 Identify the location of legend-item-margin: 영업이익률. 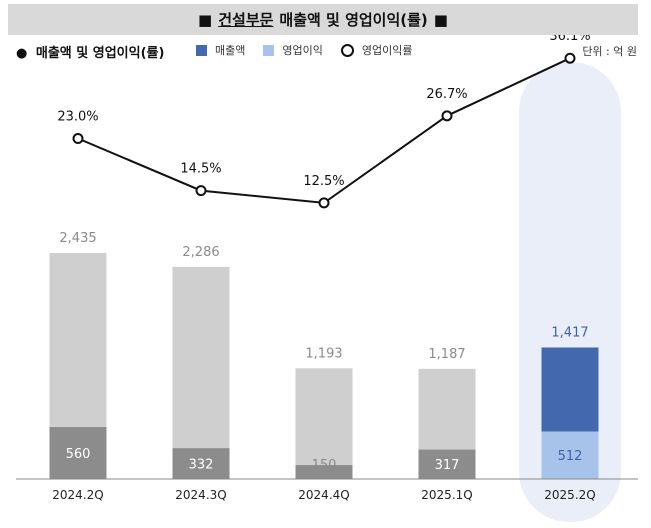
(376, 50).